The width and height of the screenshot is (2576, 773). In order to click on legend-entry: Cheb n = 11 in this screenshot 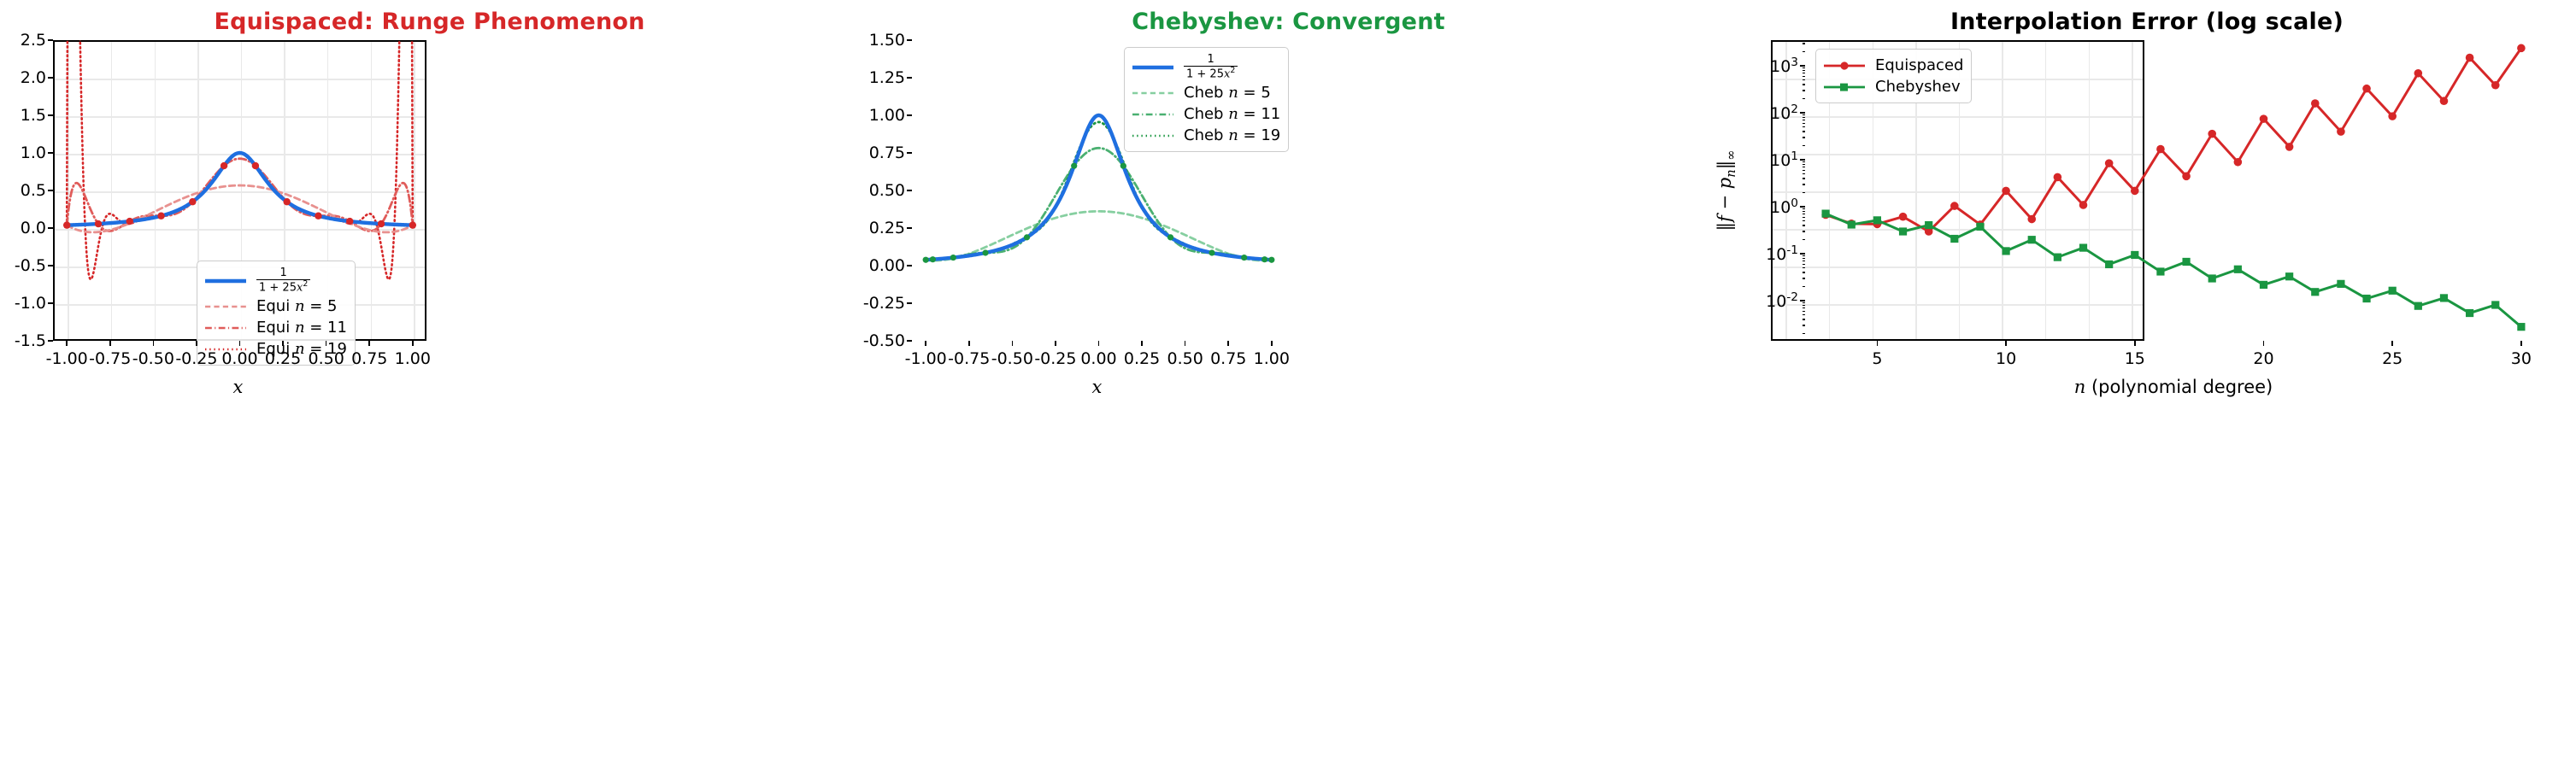, I will do `click(1205, 114)`.